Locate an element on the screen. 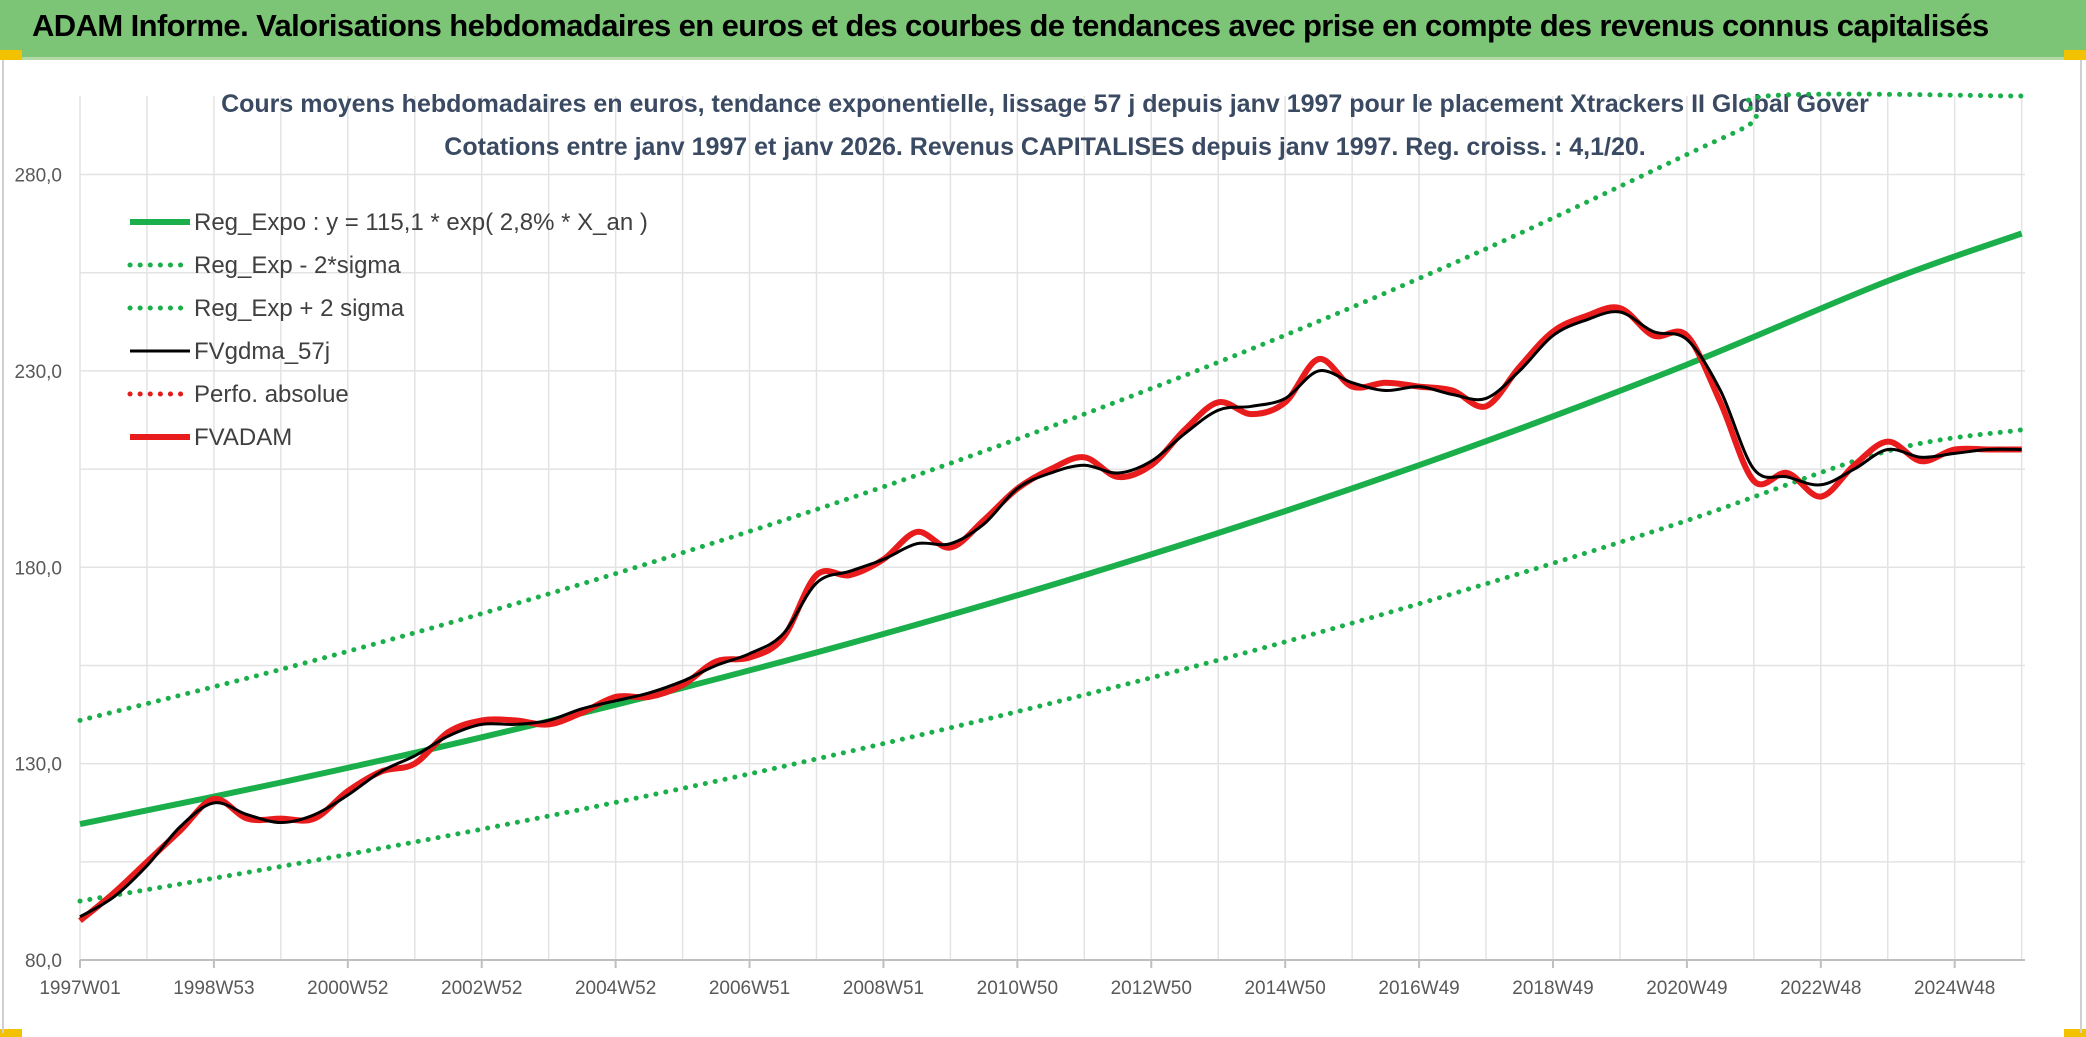 This screenshot has height=1037, width=2086. x-tick-label: 2002W52 is located at coordinates (481, 988).